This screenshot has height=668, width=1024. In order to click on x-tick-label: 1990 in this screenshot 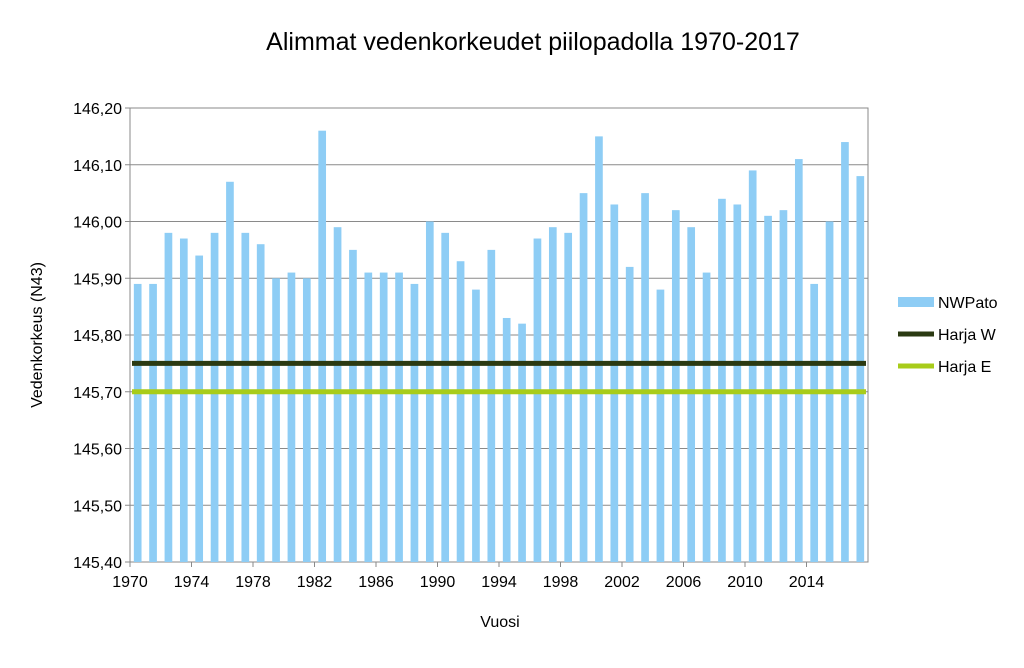, I will do `click(438, 582)`.